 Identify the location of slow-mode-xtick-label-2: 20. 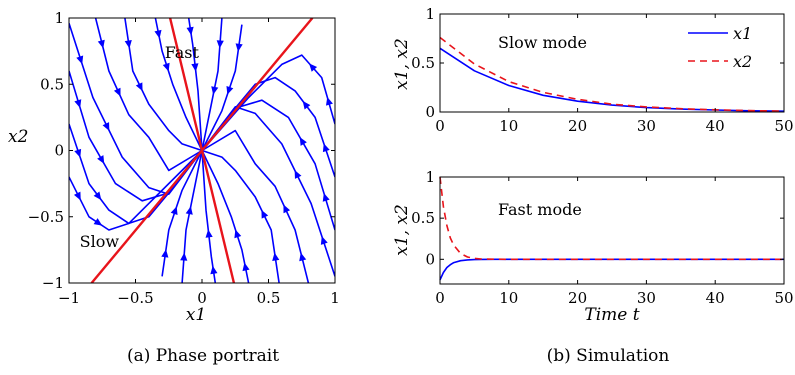
(577, 126).